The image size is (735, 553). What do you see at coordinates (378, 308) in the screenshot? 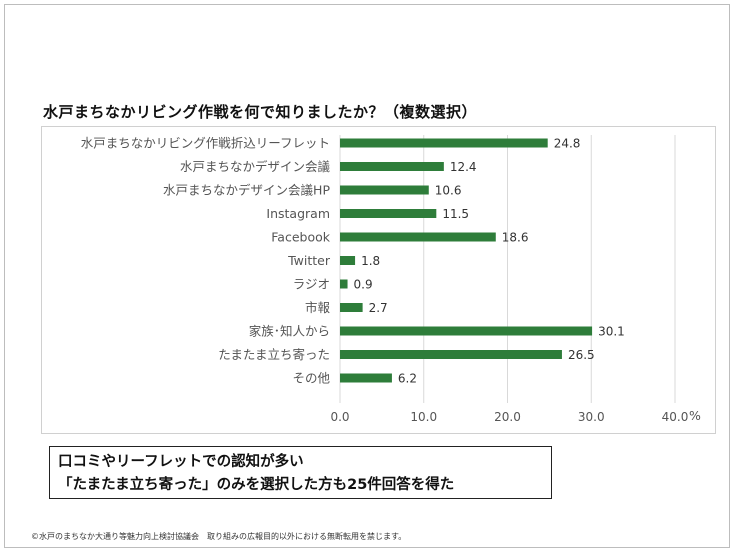
I see `value-label: 2.7` at bounding box center [378, 308].